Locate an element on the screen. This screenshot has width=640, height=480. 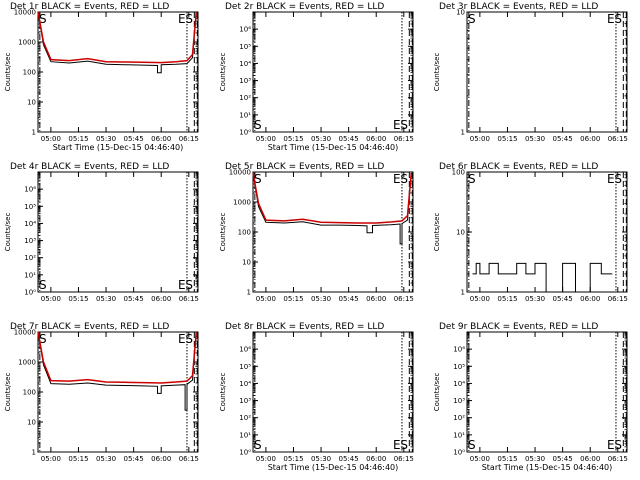
plot-title: Det 5r BLACK = Events, RED = LLD is located at coordinates (304, 167).